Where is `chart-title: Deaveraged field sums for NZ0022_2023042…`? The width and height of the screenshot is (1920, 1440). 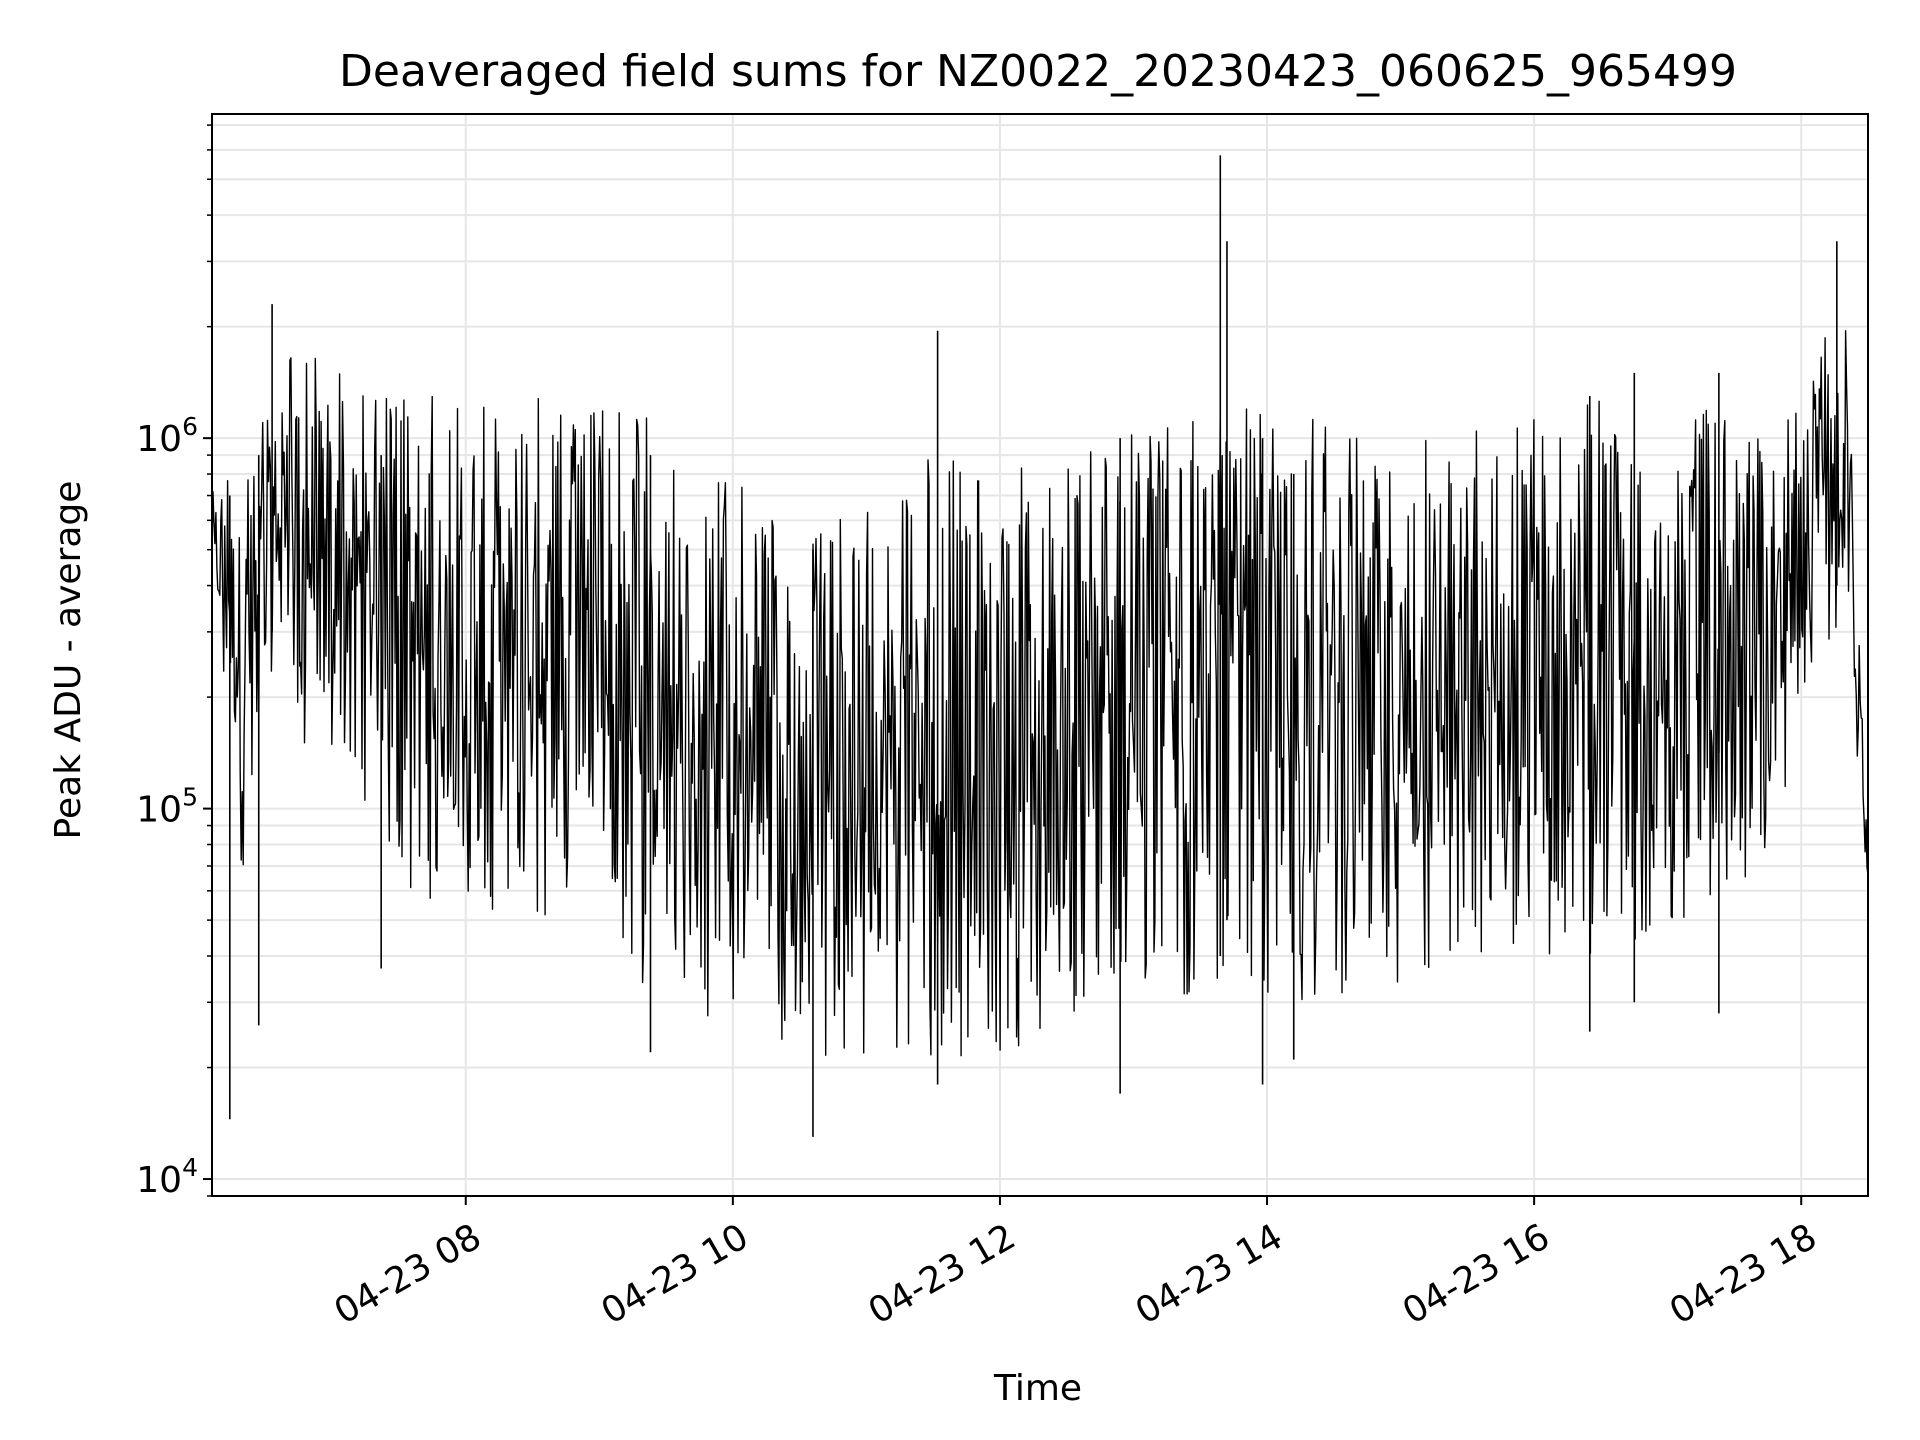
chart-title: Deaveraged field sums for NZ0022_2023042… is located at coordinates (1038, 71).